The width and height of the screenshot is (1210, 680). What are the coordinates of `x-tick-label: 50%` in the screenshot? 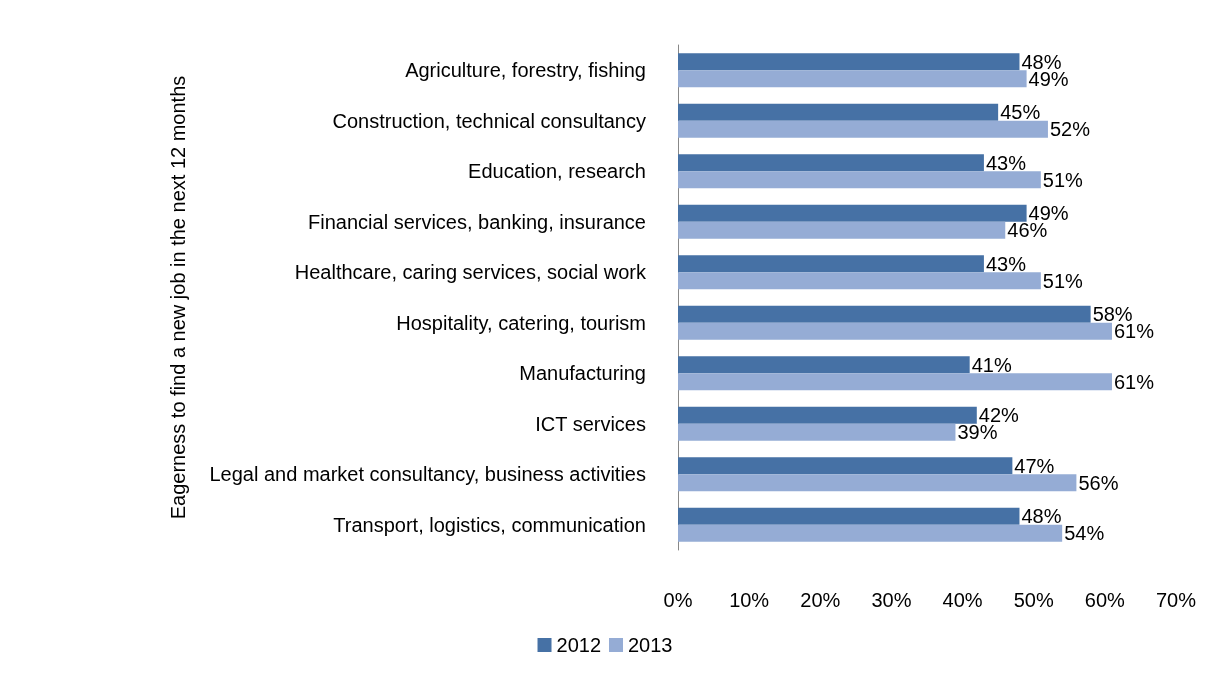 It's located at (1033, 600).